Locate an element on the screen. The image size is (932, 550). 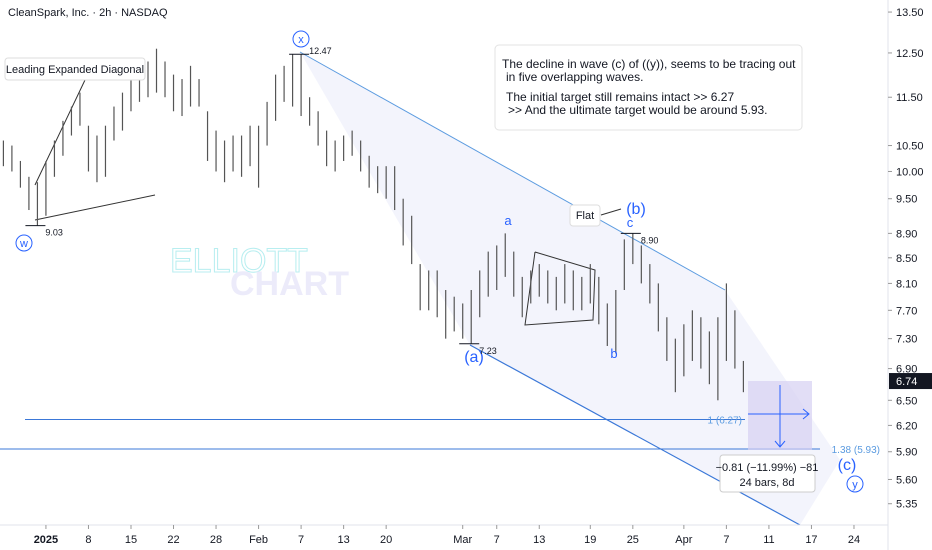
note: in five overlapping waves. is located at coordinates (574, 77).